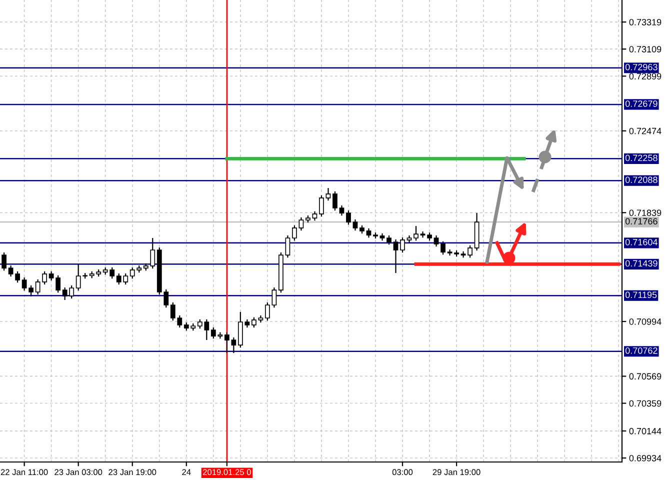  Describe the element at coordinates (645, 131) in the screenshot. I see `y-tick-label: 0.72474` at that location.